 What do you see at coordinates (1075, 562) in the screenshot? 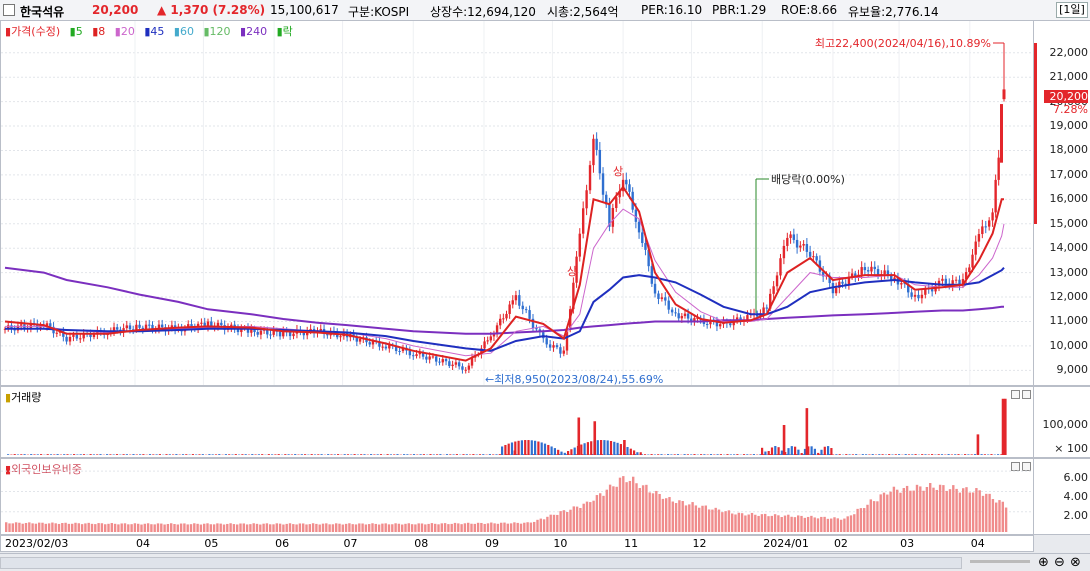
I see `zoom-reset-icon: ⊗` at bounding box center [1075, 562].